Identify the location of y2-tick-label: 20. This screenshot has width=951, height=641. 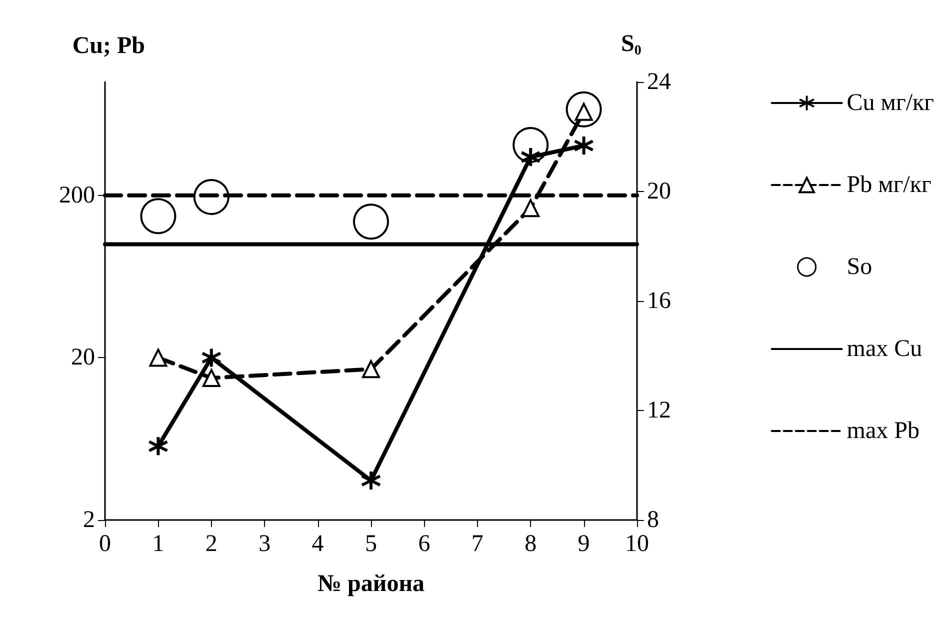
(659, 191).